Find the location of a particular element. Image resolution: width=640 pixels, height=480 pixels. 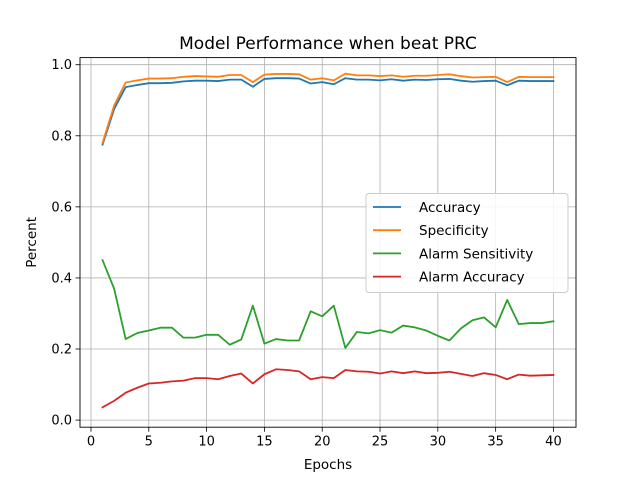

x-tick-label: 35 is located at coordinates (495, 442).